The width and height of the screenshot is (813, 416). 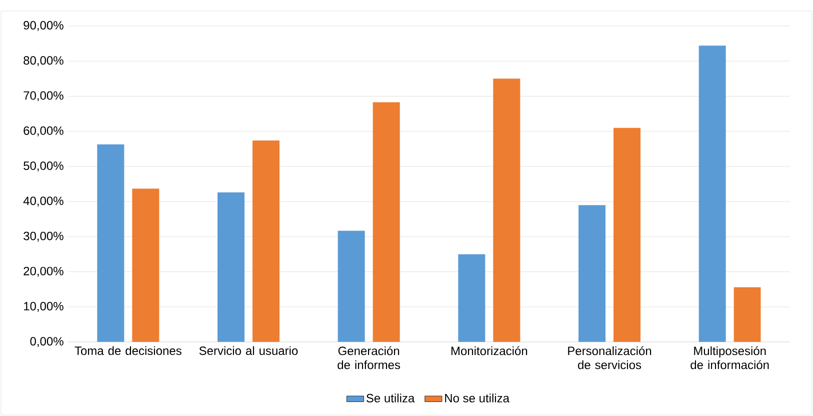 What do you see at coordinates (44, 131) in the screenshot?
I see `y-tick-label: 60,00%` at bounding box center [44, 131].